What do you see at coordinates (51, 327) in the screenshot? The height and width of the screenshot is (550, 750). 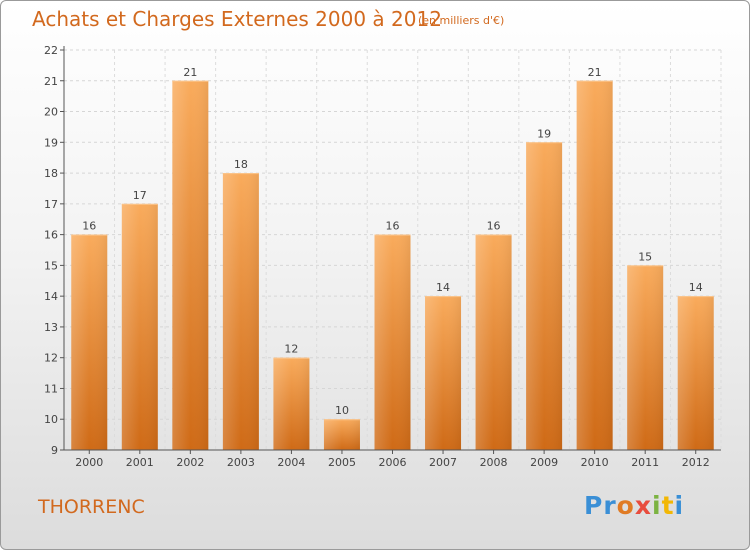 I see `y-tick-label: 13` at bounding box center [51, 327].